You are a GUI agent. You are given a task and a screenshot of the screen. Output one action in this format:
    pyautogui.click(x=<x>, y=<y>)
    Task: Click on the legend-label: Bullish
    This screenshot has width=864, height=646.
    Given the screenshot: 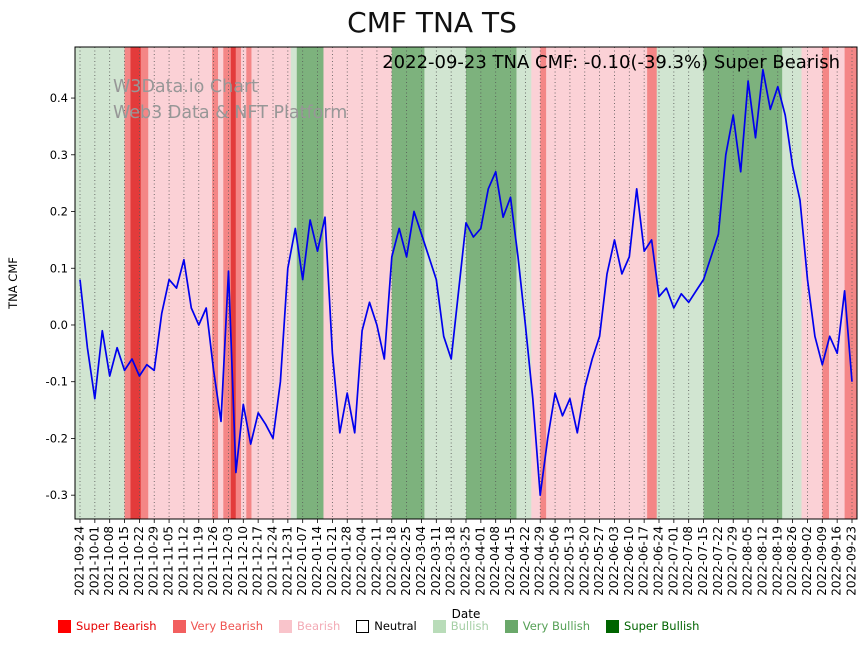 What is the action you would take?
    pyautogui.click(x=469, y=626)
    